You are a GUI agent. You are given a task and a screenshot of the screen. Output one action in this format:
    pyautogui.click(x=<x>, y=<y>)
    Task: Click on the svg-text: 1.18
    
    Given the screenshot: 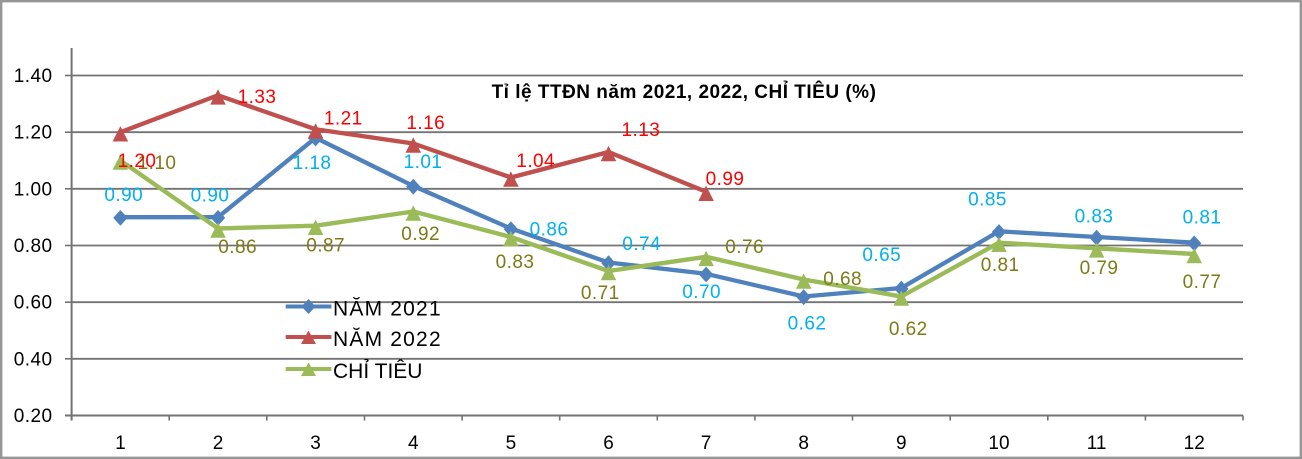 What is the action you would take?
    pyautogui.click(x=312, y=163)
    